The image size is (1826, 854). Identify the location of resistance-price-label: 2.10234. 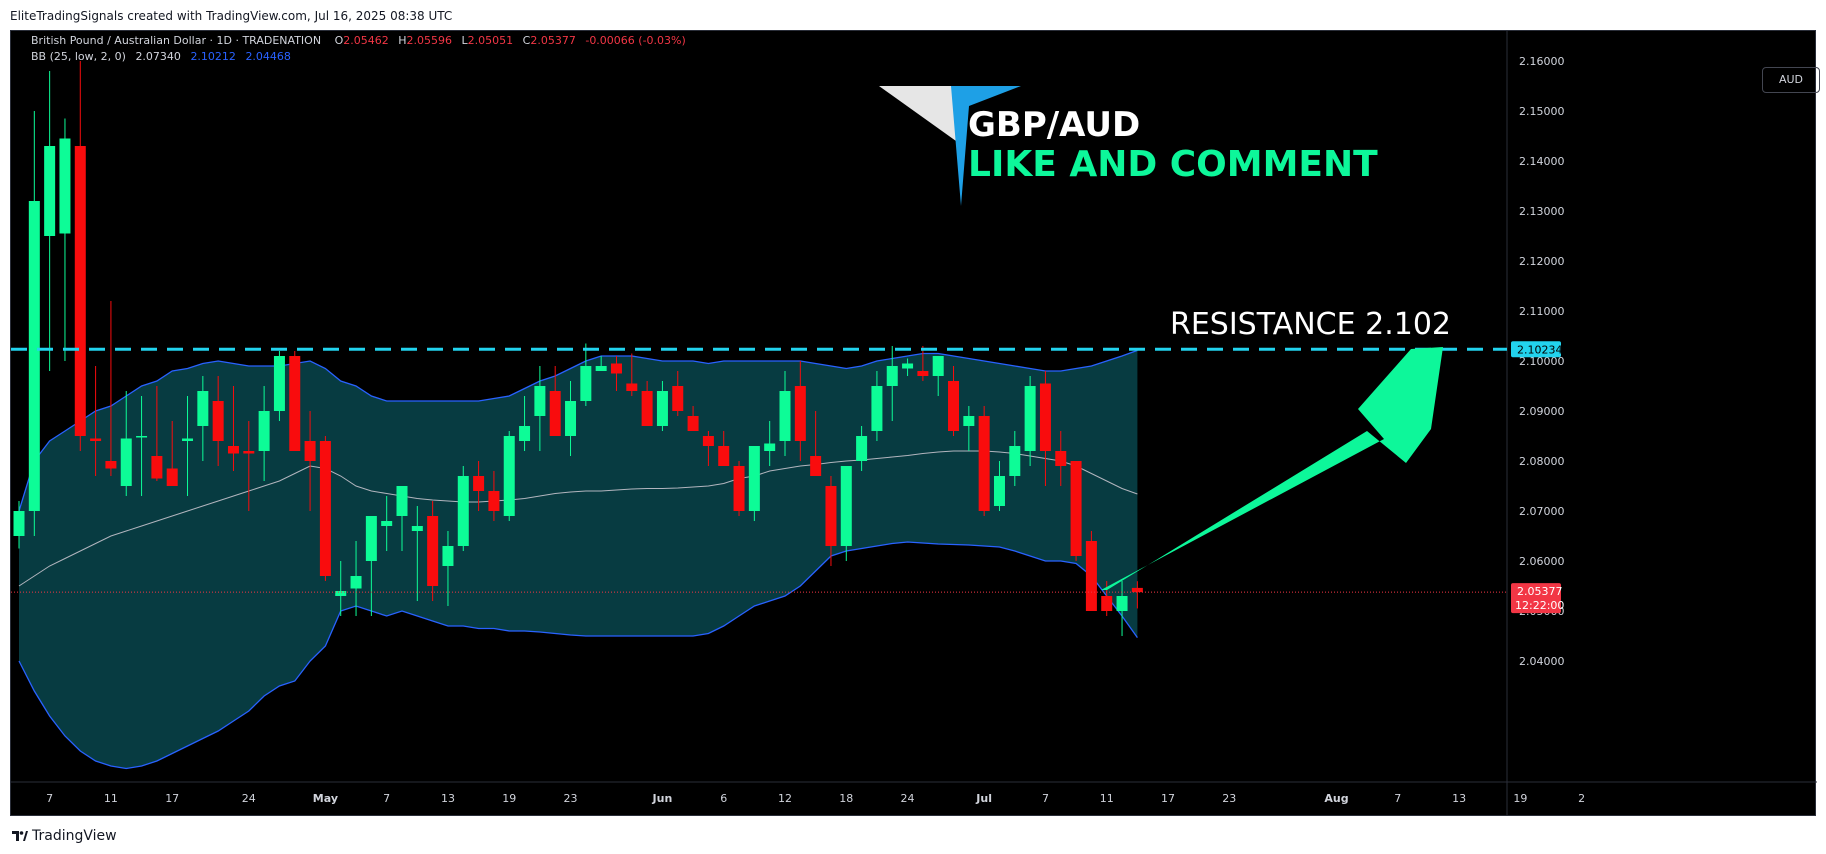
(1540, 349).